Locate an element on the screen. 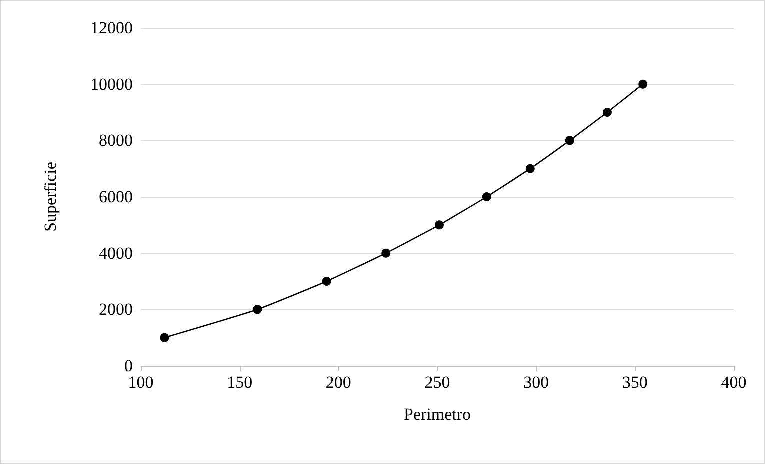 This screenshot has width=765, height=464. y-axis-title: Superficie is located at coordinates (50, 197).